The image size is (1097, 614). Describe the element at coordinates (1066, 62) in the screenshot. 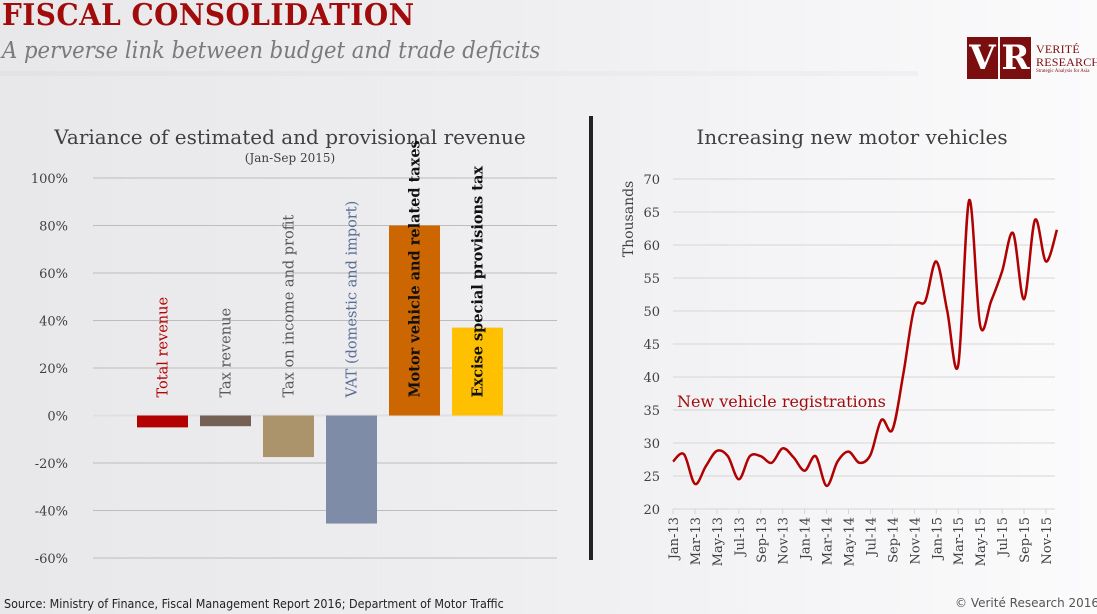

I see `logo-name-line2: RESEARCH` at that location.